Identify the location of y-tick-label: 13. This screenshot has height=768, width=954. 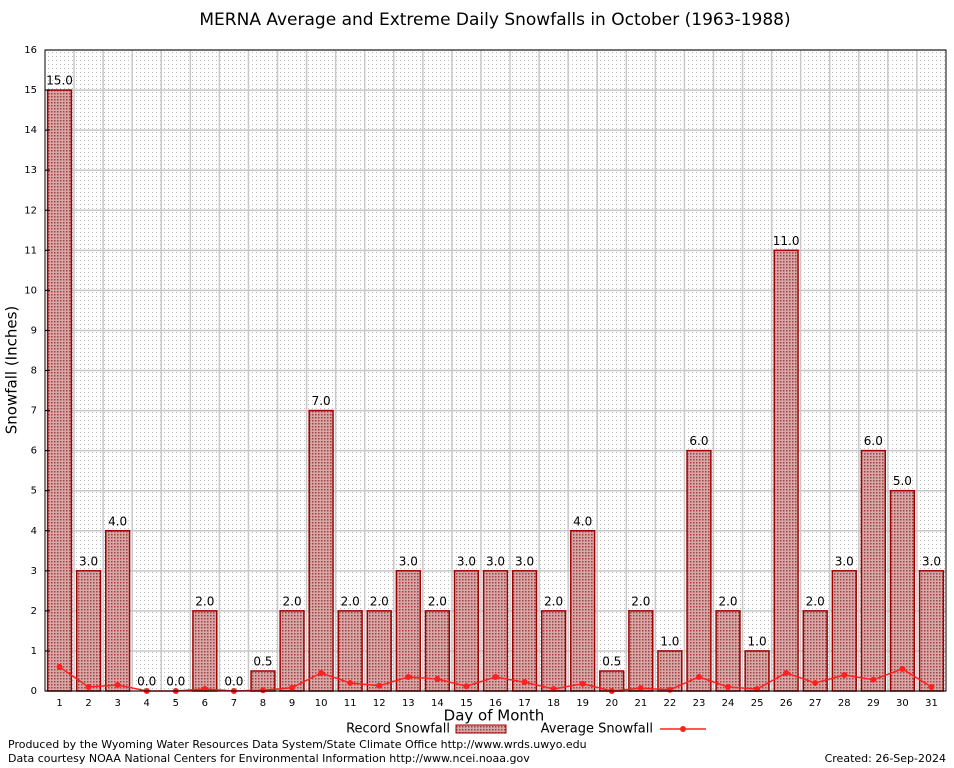
(30, 170).